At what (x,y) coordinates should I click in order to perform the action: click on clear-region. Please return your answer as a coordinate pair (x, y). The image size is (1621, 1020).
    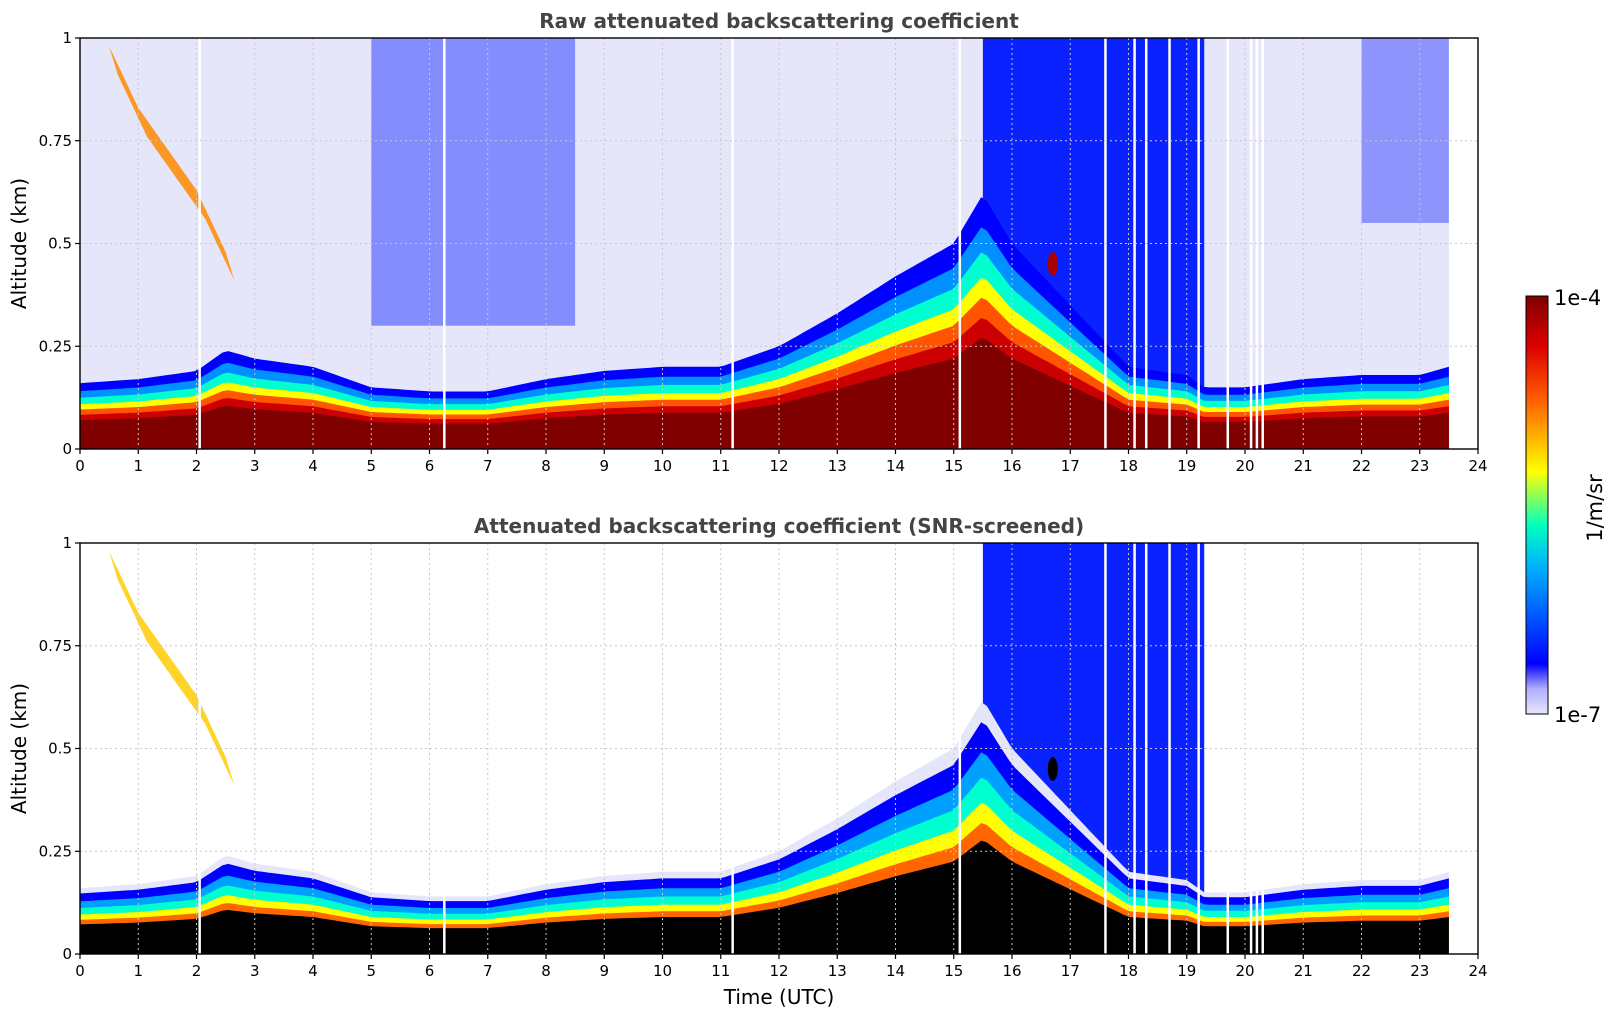
    Looking at the image, I should click on (348, 186).